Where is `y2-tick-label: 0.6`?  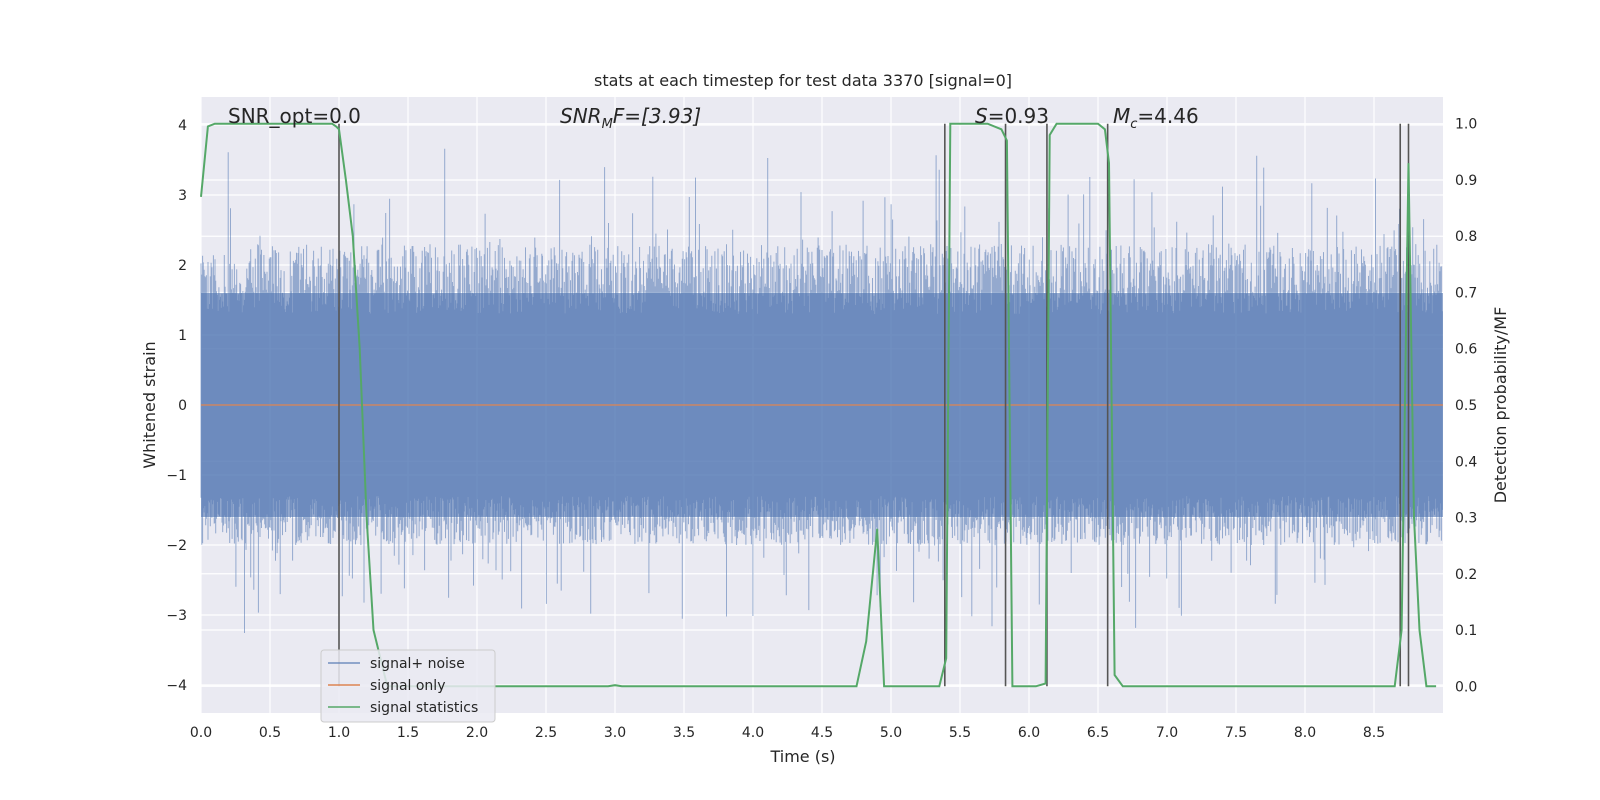
y2-tick-label: 0.6 is located at coordinates (1466, 350).